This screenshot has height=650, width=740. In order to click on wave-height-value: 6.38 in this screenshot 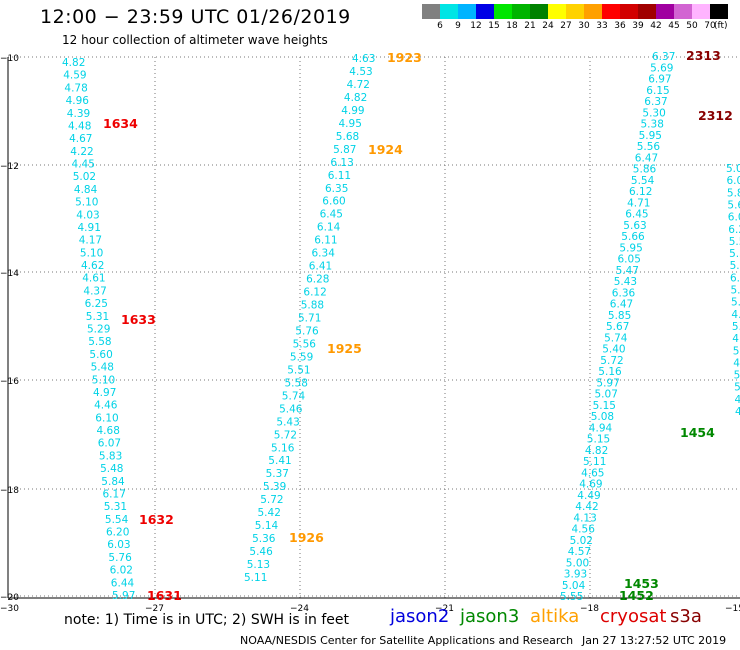, I will do `click(735, 278)`.